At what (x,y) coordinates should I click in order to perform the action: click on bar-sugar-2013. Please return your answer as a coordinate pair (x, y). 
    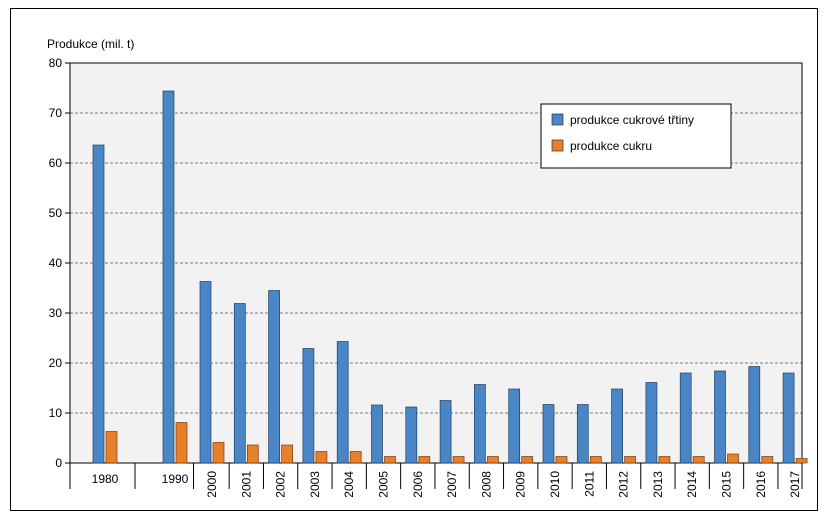
    Looking at the image, I should click on (664, 460).